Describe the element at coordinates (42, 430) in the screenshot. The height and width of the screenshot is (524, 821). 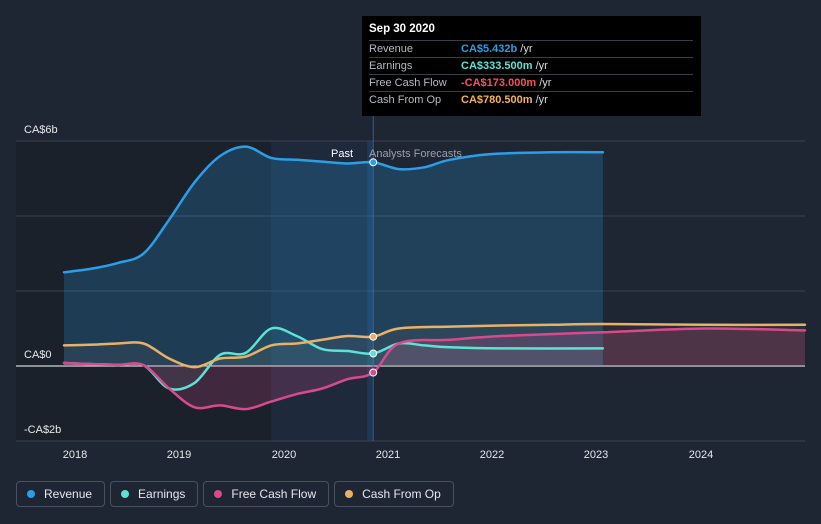
I see `y-tick-neg2b: -CA$2b` at that location.